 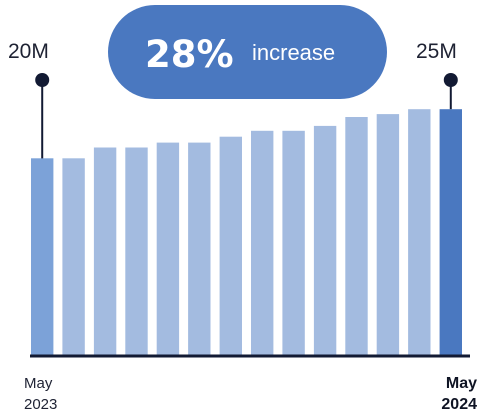 What do you see at coordinates (42, 80) in the screenshot?
I see `start-marker-dot` at bounding box center [42, 80].